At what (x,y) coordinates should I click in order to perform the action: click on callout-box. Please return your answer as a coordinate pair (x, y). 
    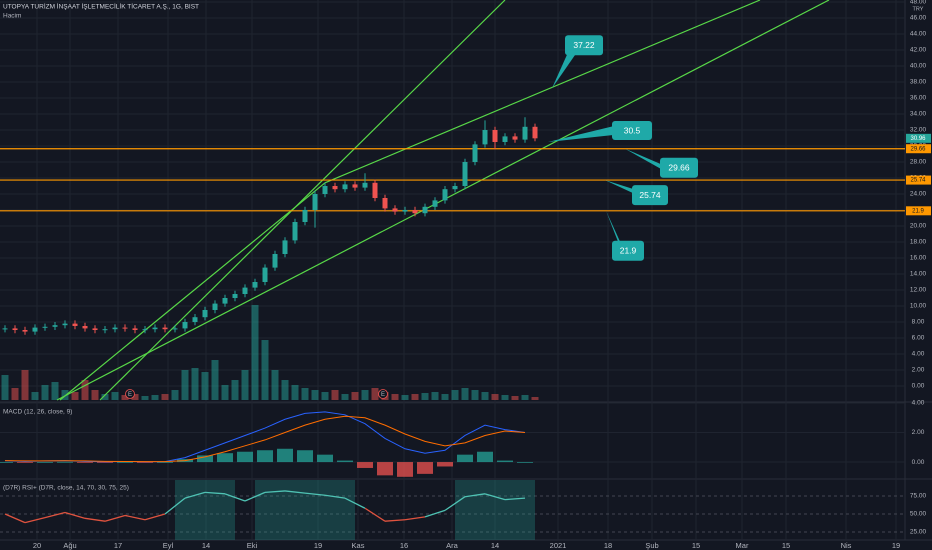
    Looking at the image, I should click on (584, 45).